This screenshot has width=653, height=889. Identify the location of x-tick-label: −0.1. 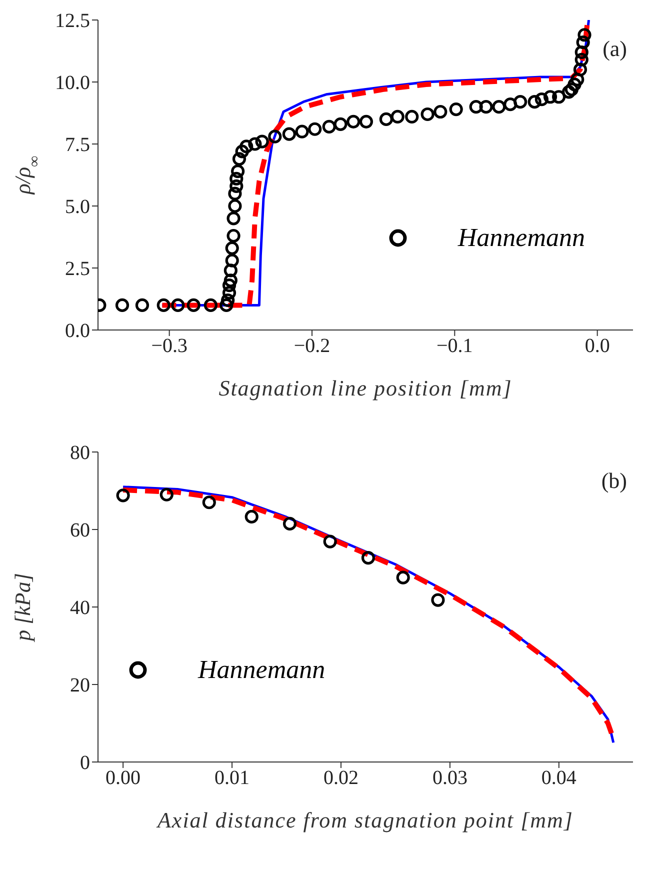
(454, 346).